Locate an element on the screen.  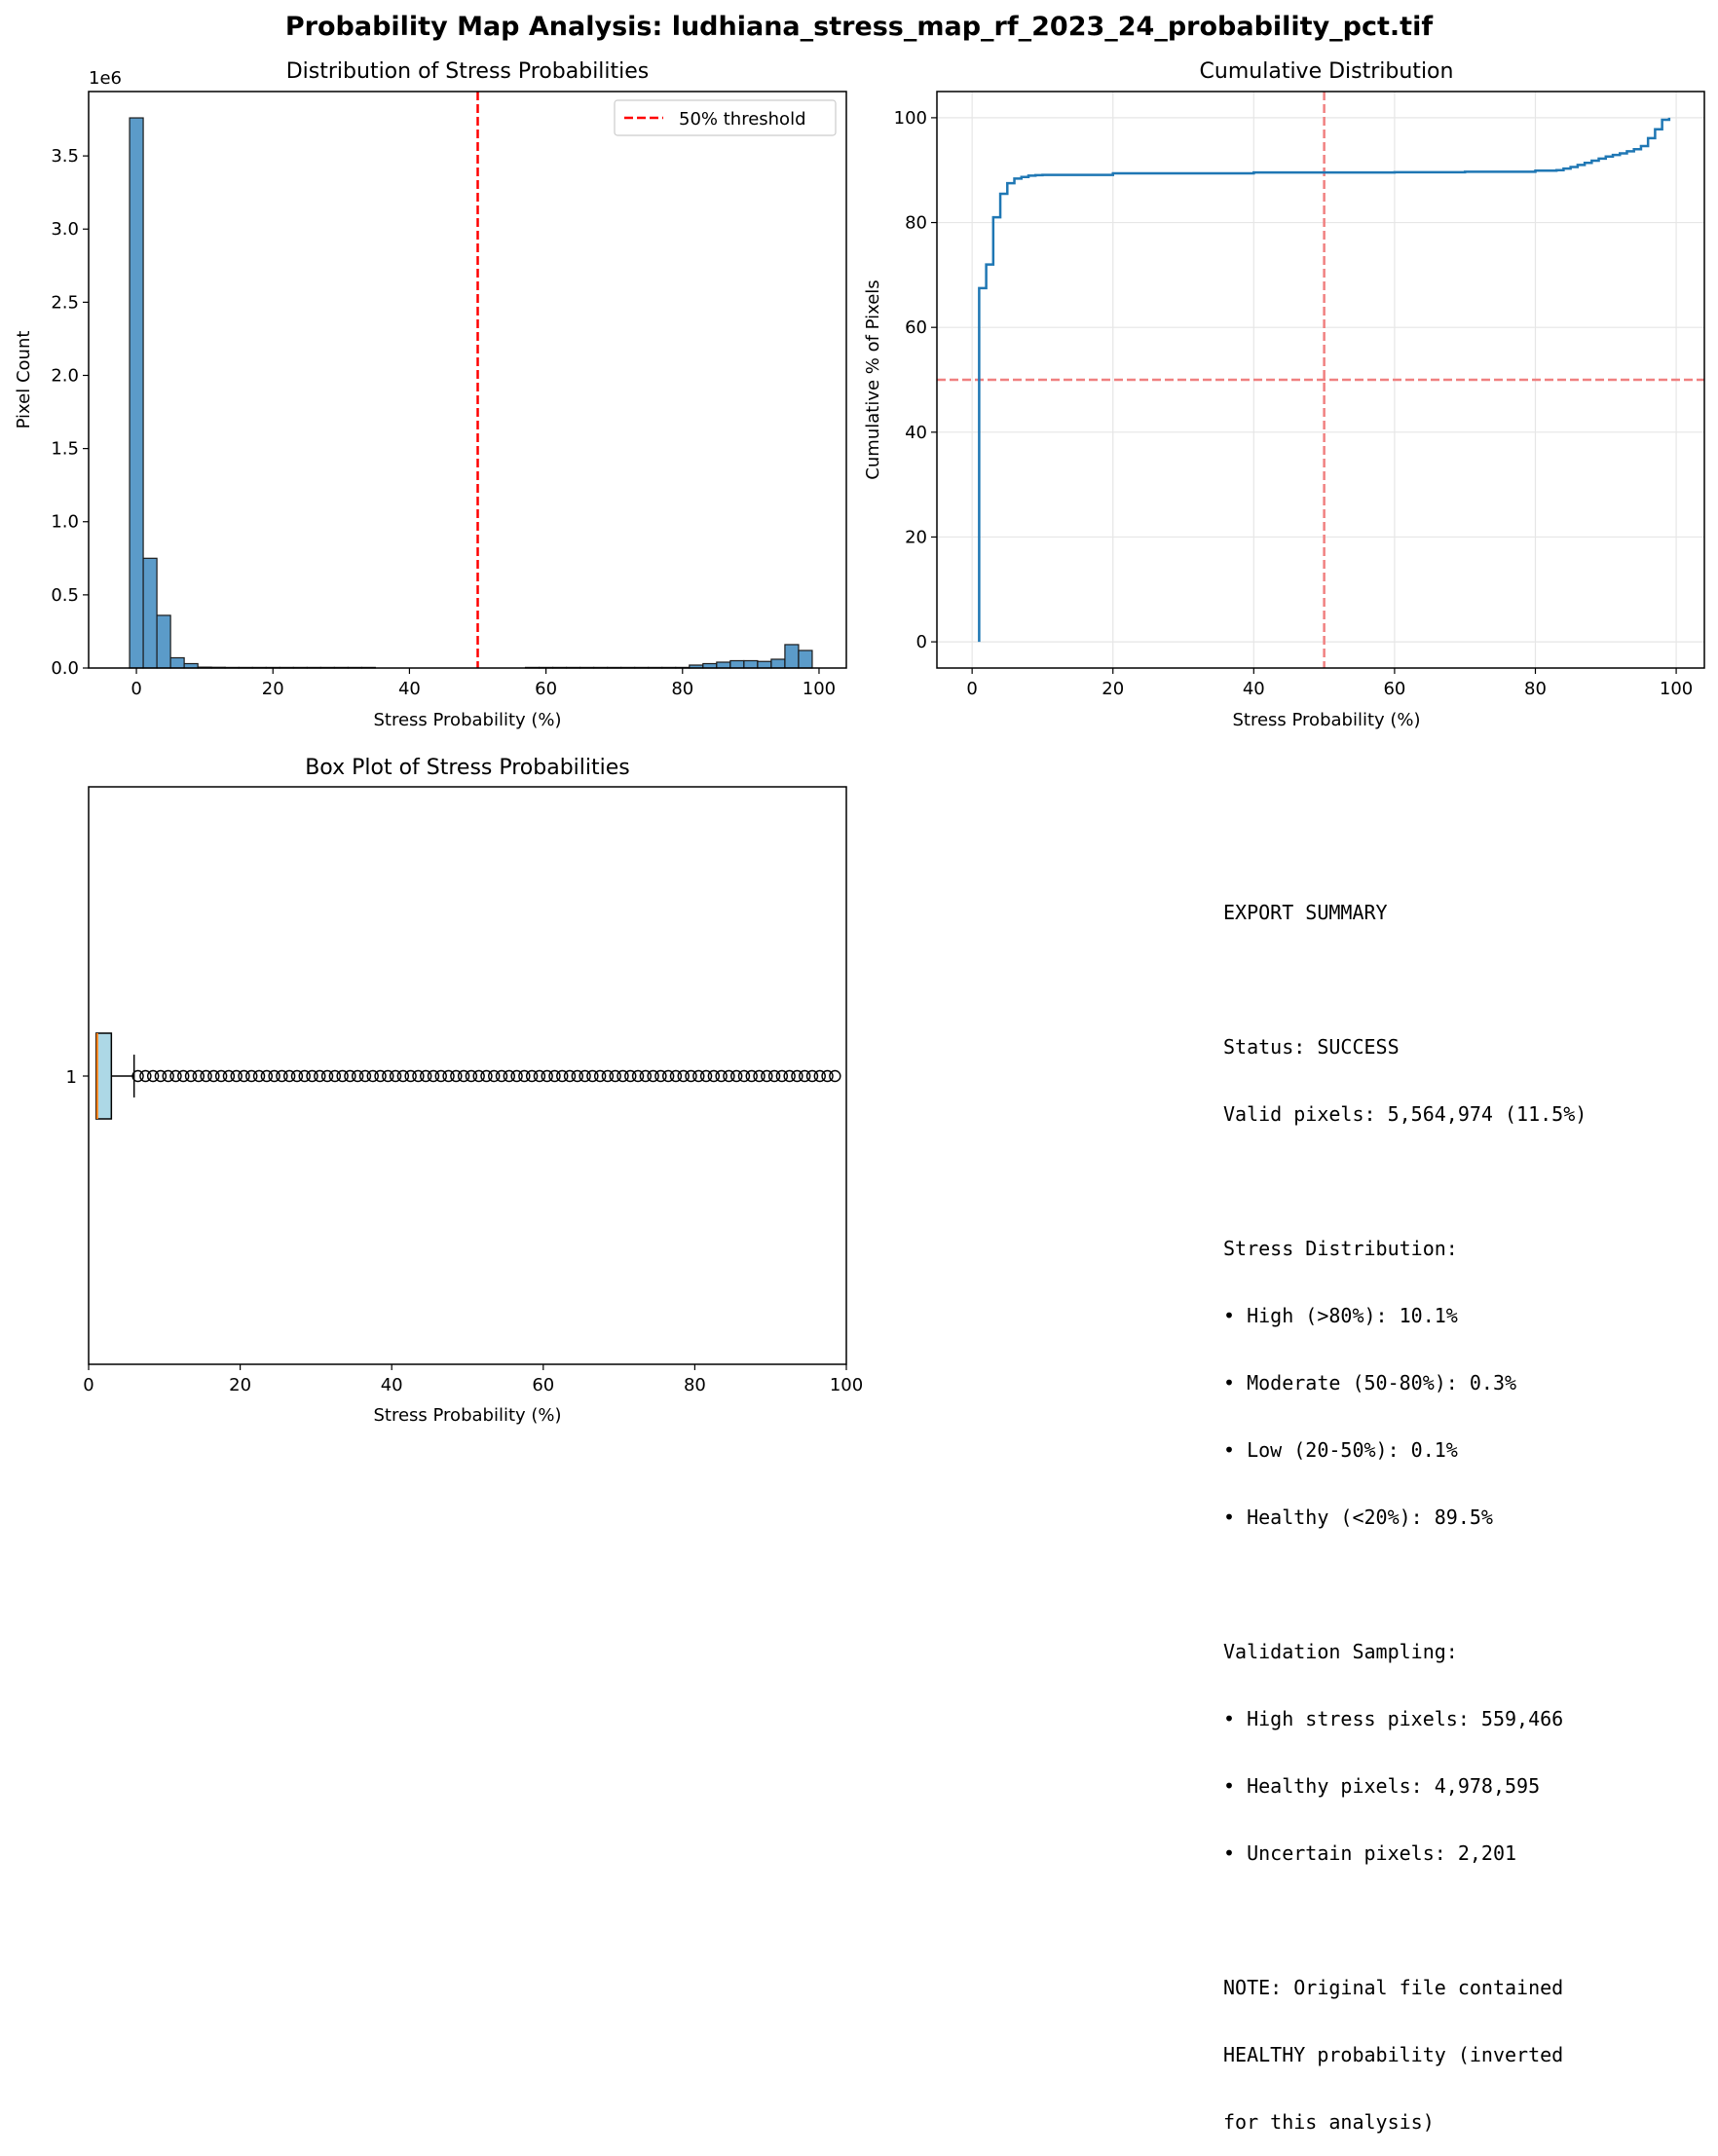
summary-line: • High (>80%): 10.1% is located at coordinates (1341, 1316).